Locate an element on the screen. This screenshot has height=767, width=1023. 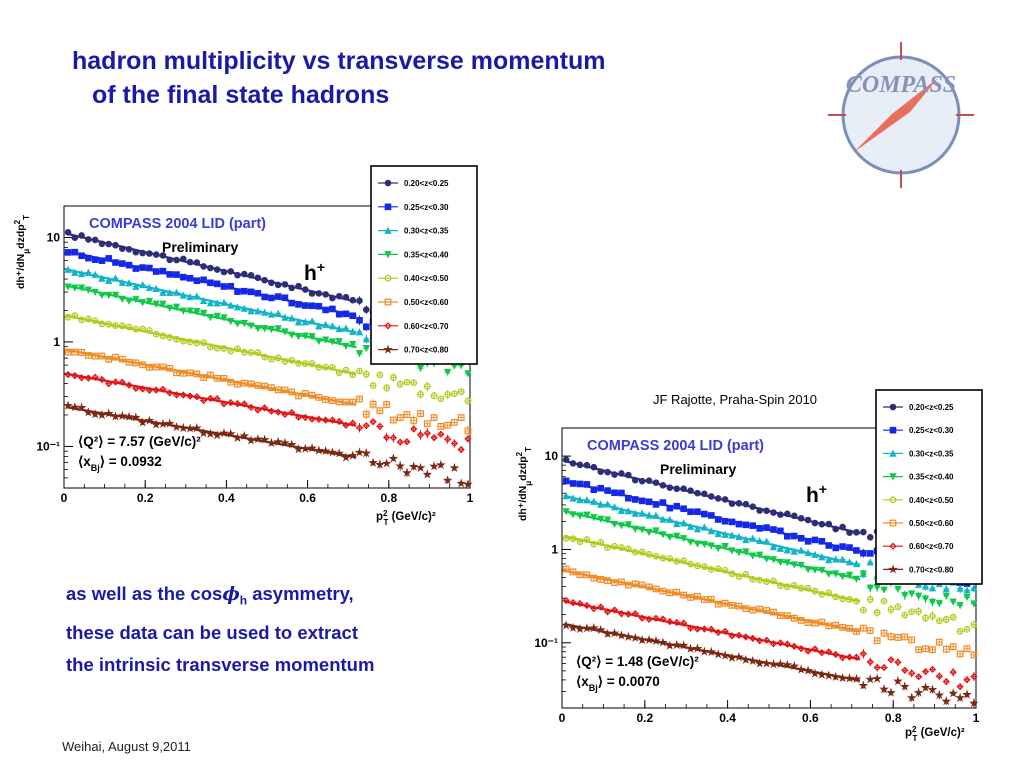
x-axis-label-main: p is located at coordinates (379, 517).